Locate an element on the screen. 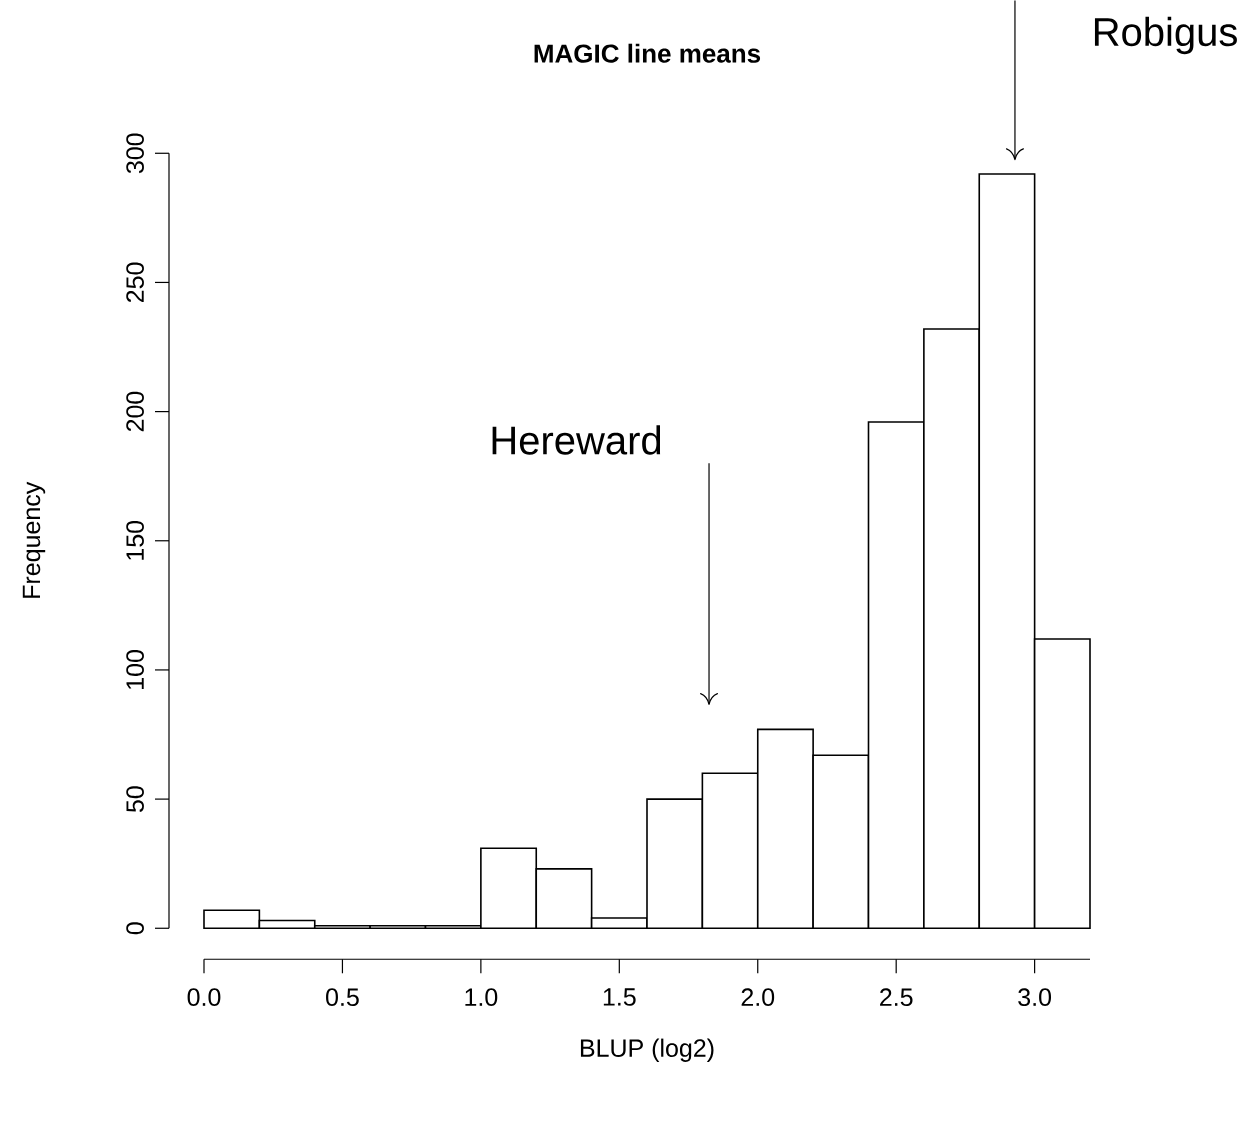 Image resolution: width=1260 pixels, height=1123 pixels. y-tick-label: 0 is located at coordinates (135, 928).